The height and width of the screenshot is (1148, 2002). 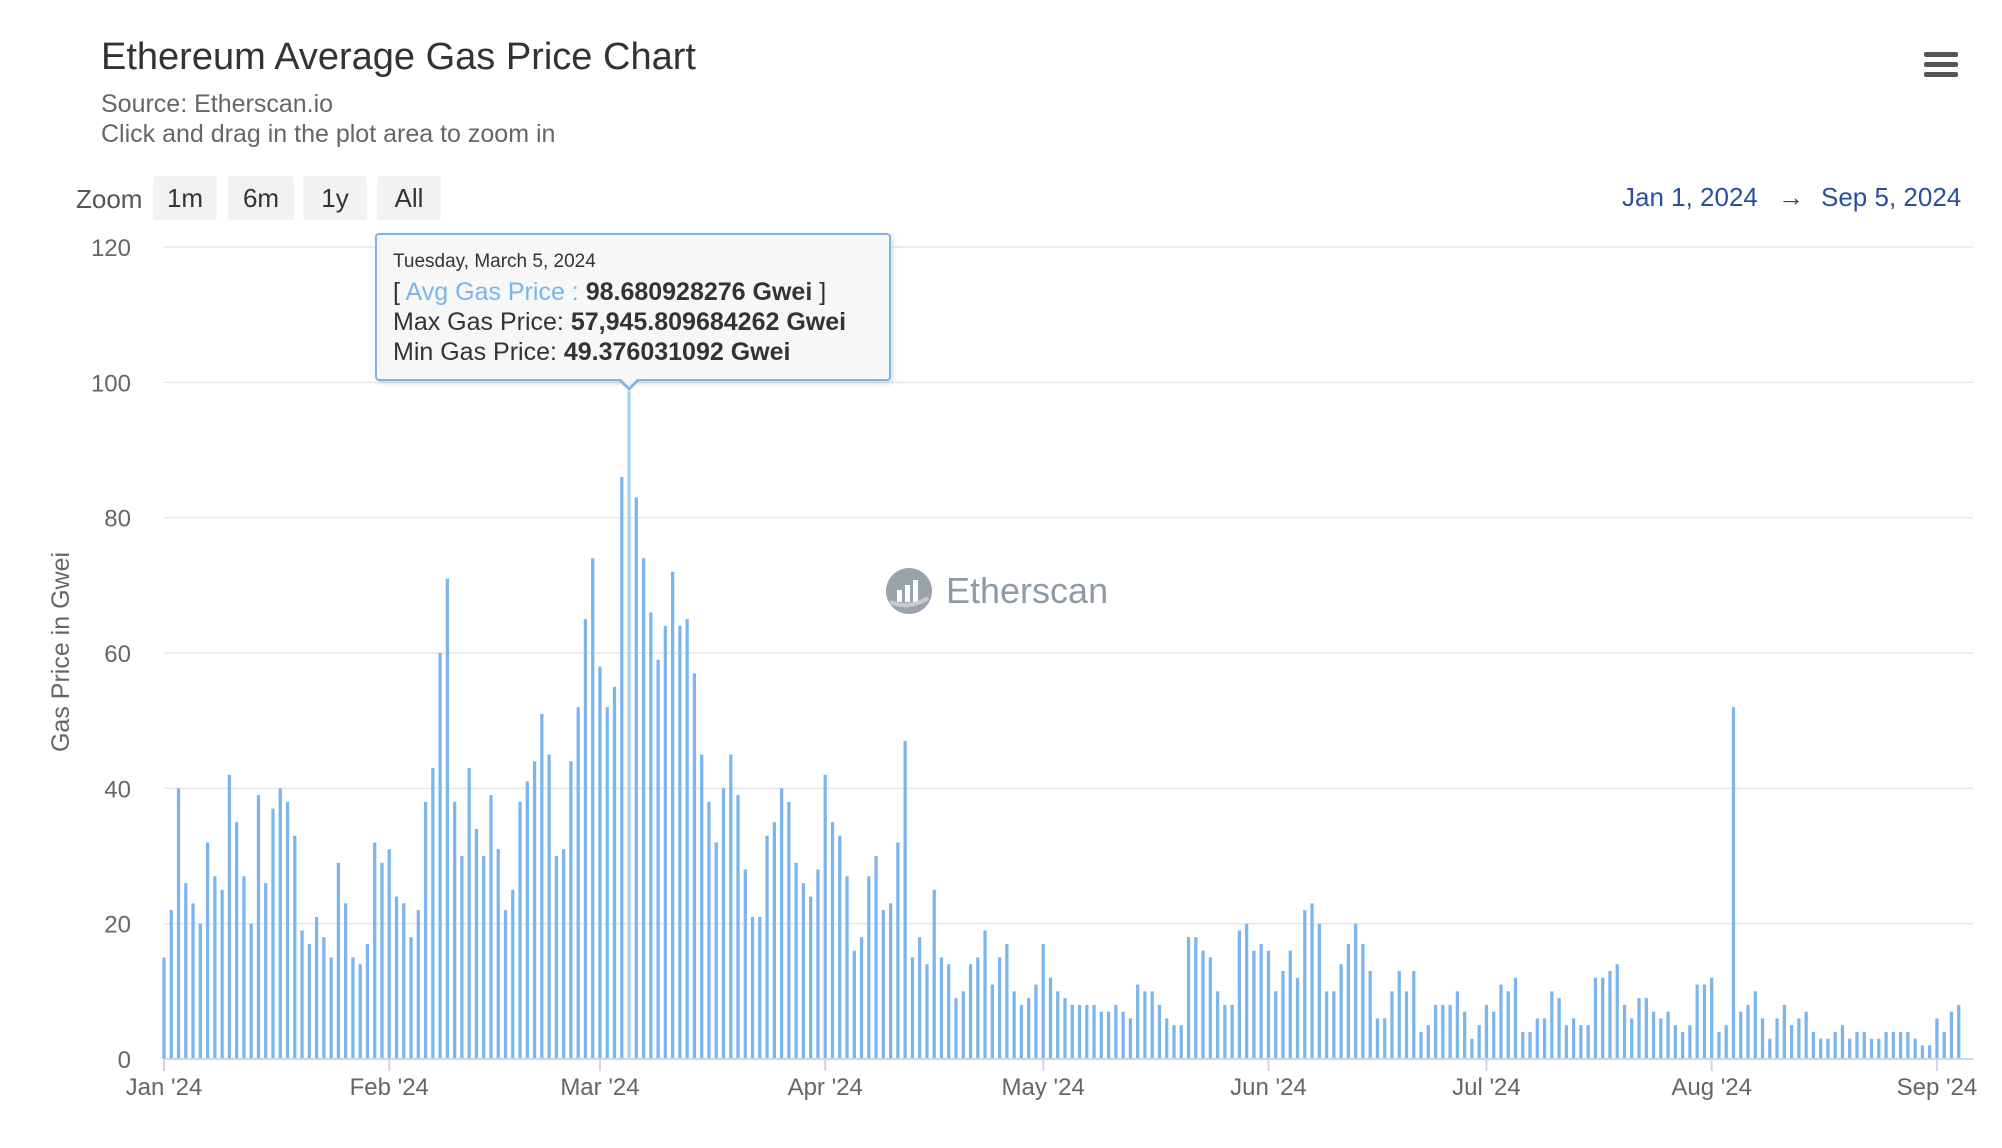 What do you see at coordinates (1943, 66) in the screenshot?
I see `chart-menu-button` at bounding box center [1943, 66].